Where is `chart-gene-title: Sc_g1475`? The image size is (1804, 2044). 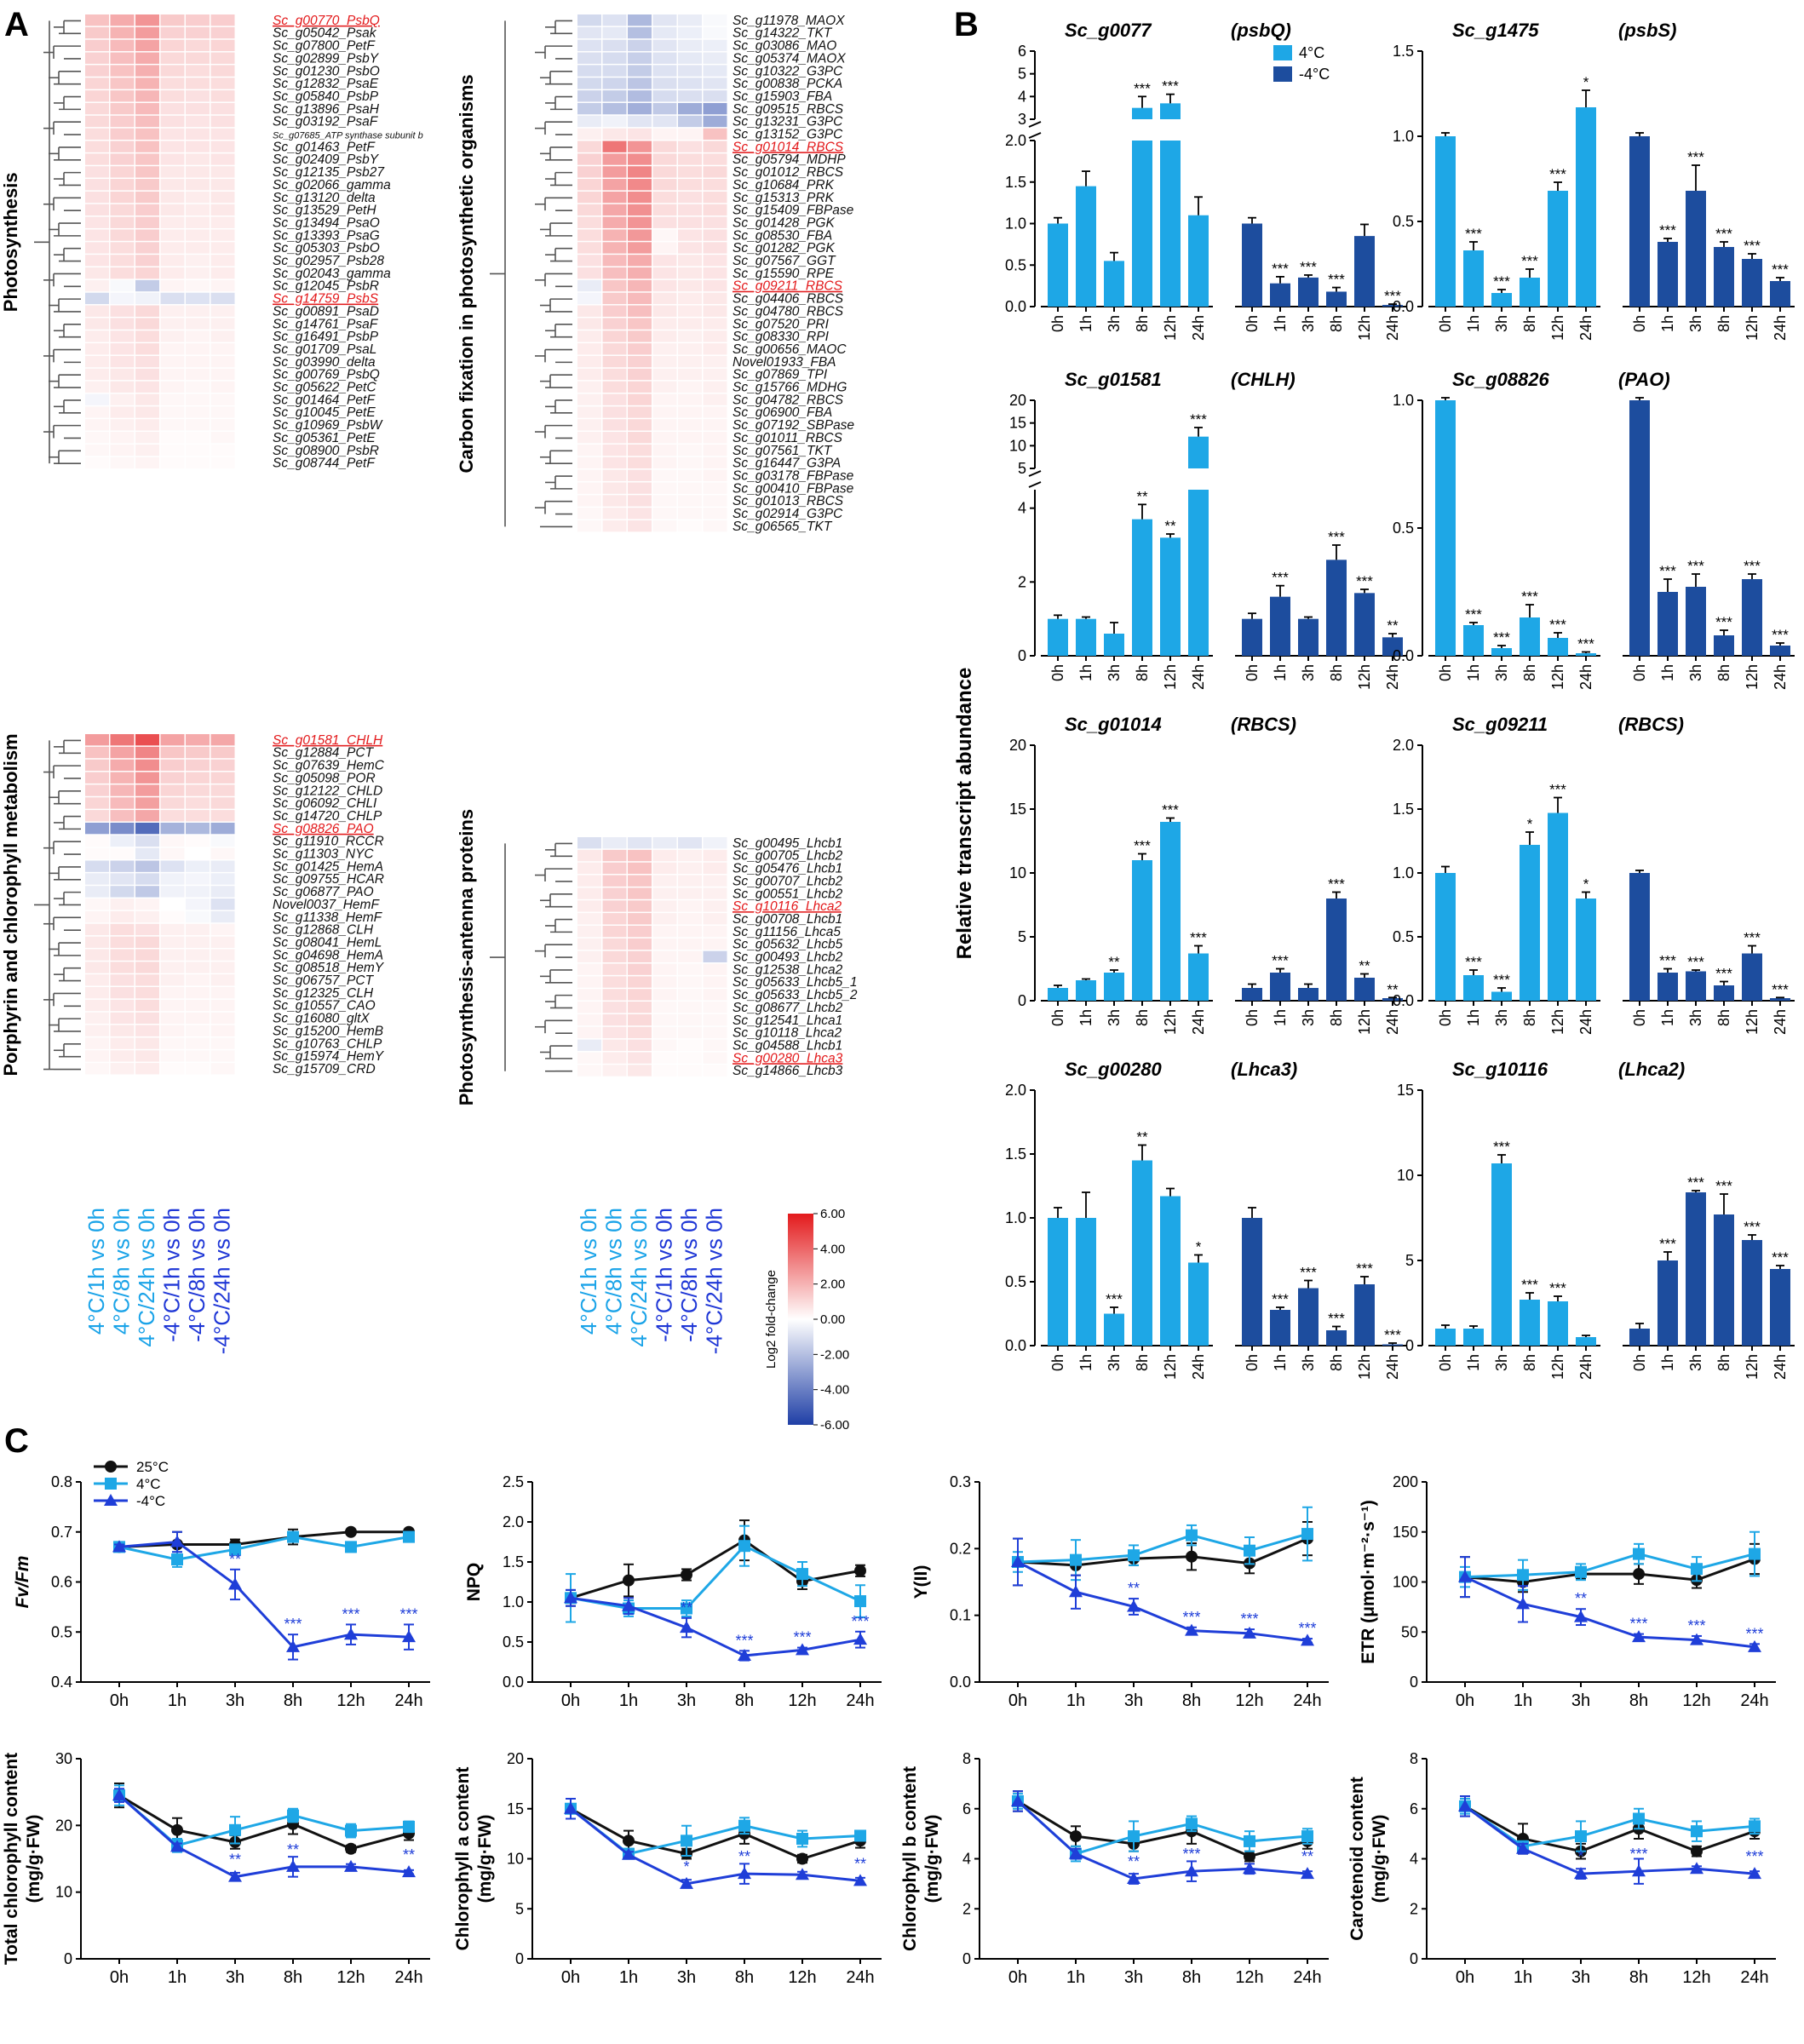 chart-gene-title: Sc_g1475 is located at coordinates (1495, 30).